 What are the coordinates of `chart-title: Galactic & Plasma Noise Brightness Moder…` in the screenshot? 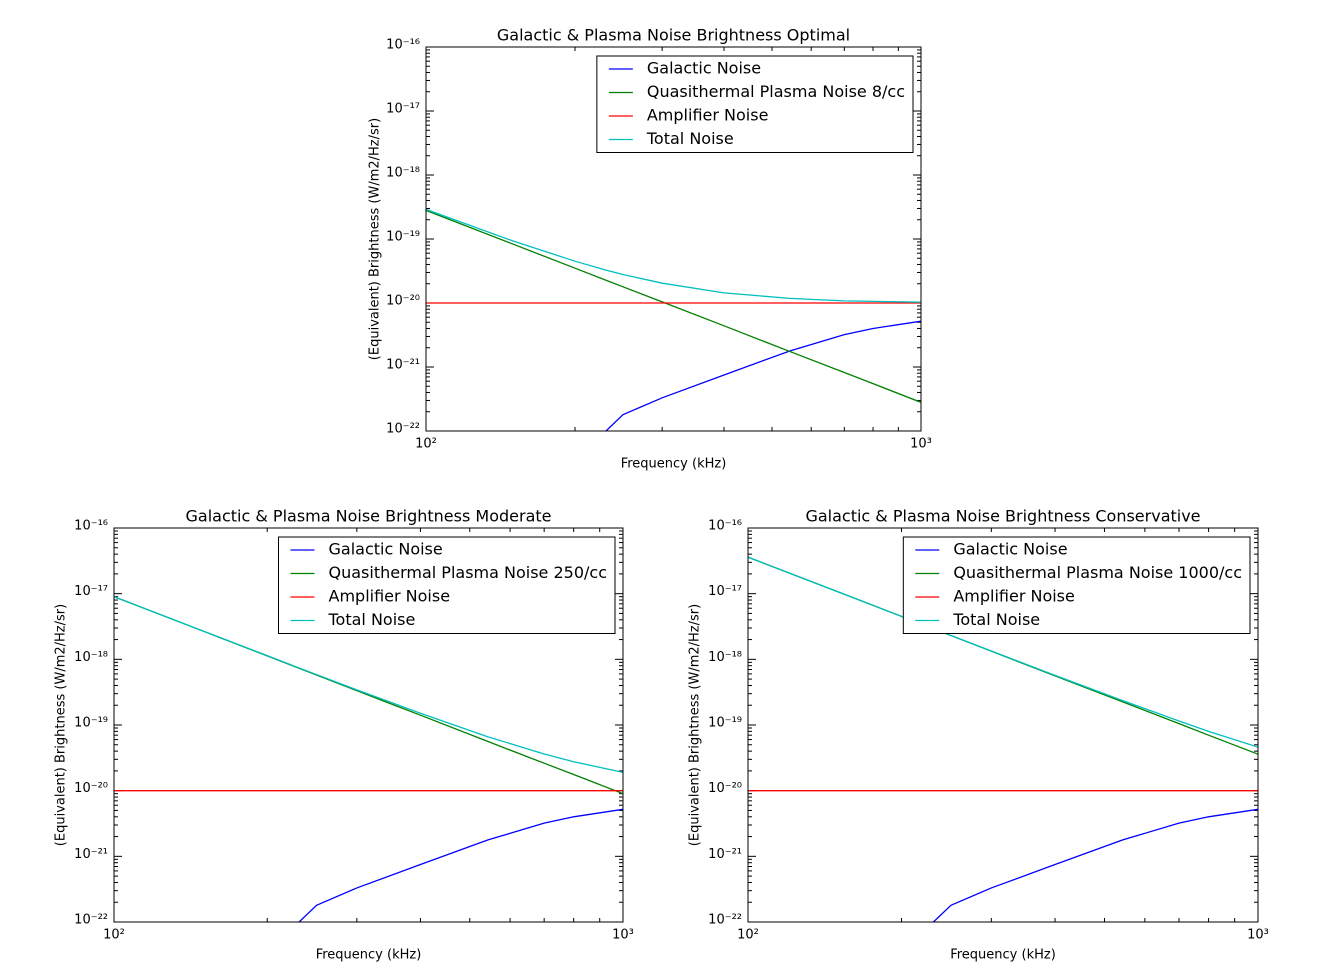 It's located at (369, 516).